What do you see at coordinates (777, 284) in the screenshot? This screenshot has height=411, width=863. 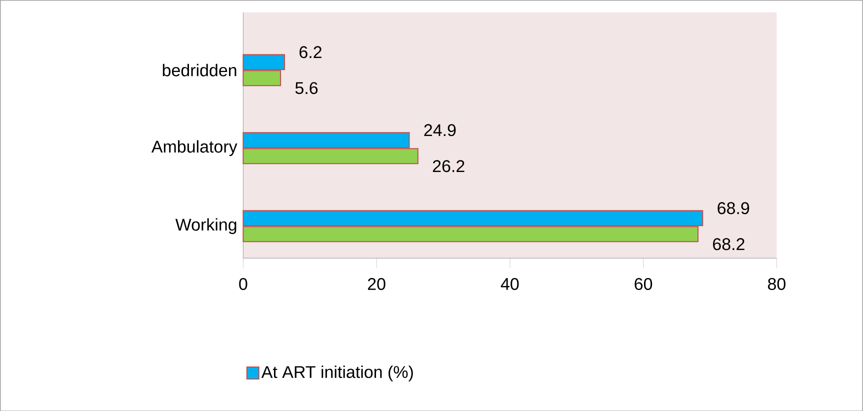 I see `x-tick-label: 80` at bounding box center [777, 284].